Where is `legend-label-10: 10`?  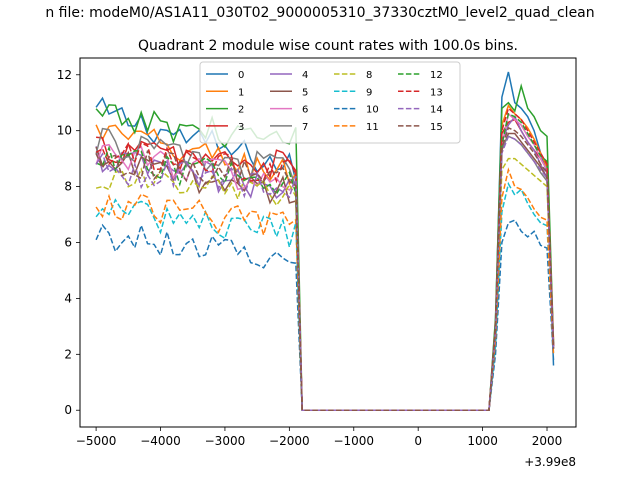 legend-label-10: 10 is located at coordinates (372, 110).